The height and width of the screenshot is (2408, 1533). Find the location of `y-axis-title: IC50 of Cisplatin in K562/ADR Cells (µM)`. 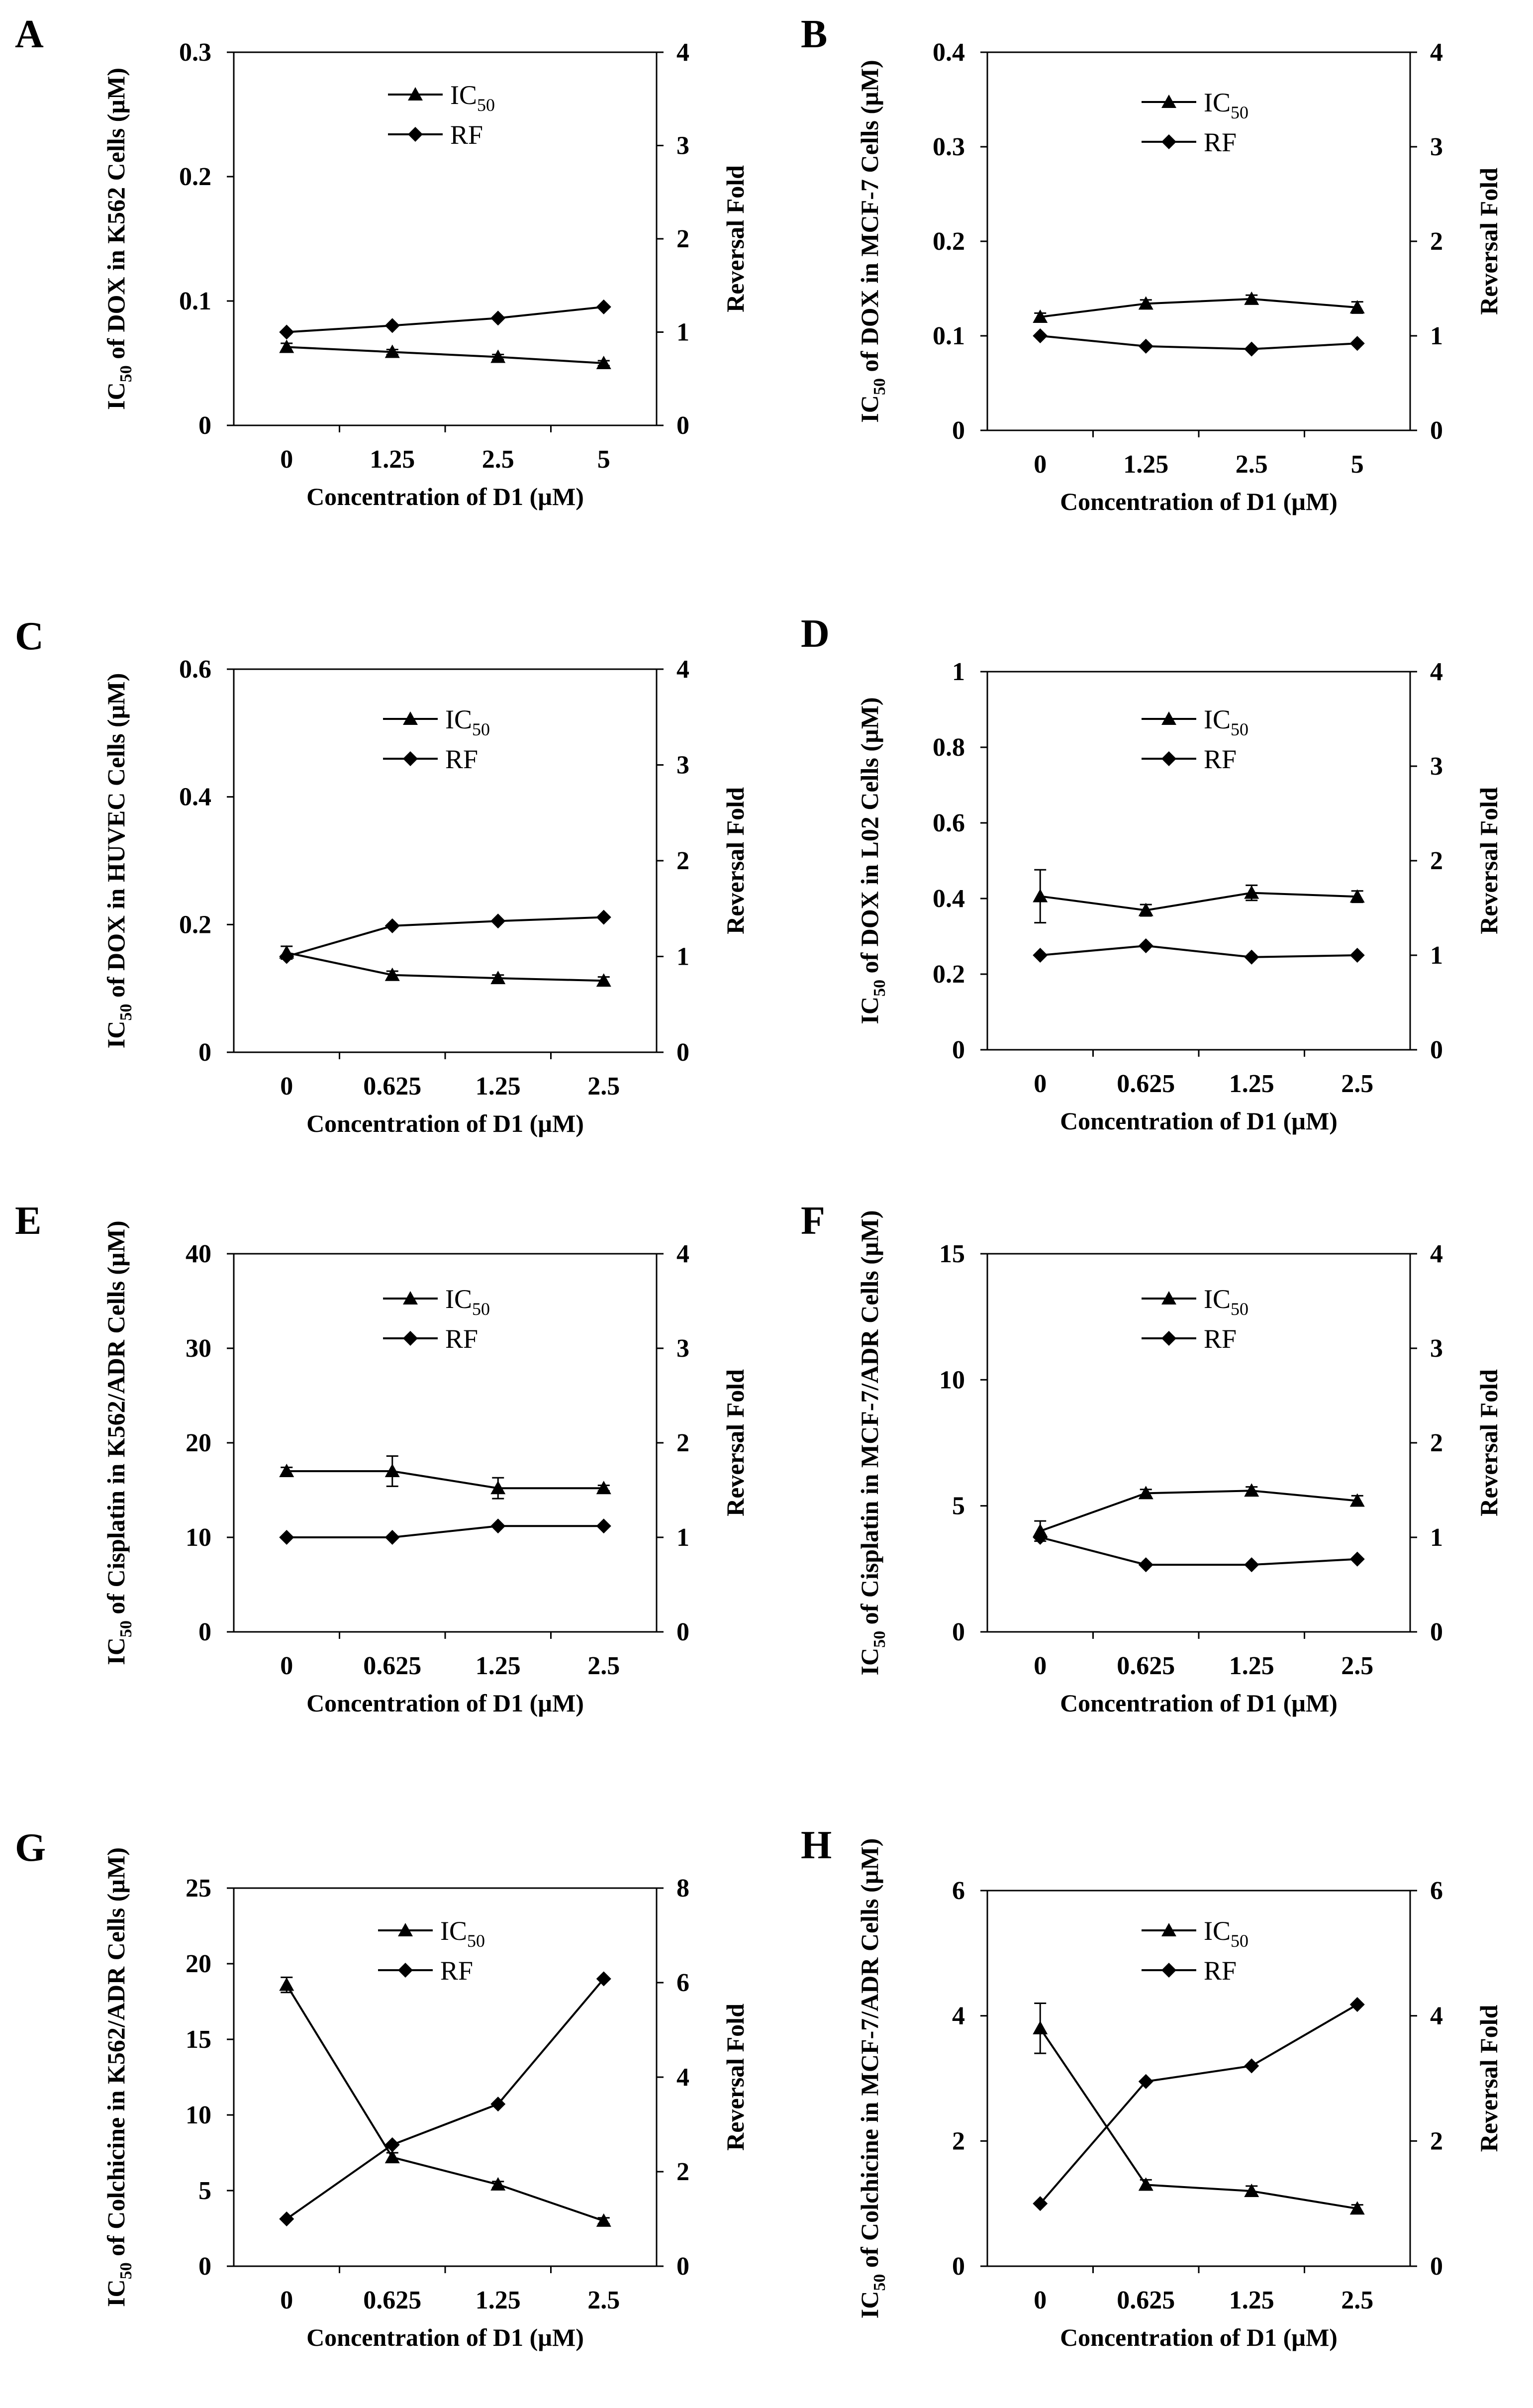

y-axis-title: IC50 of Cisplatin in K562/ADR Cells (µM) is located at coordinates (118, 1442).